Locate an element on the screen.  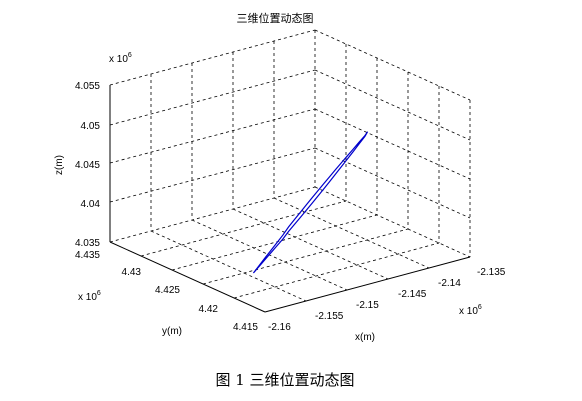
y-axis-label: y(m) is located at coordinates (172, 331).